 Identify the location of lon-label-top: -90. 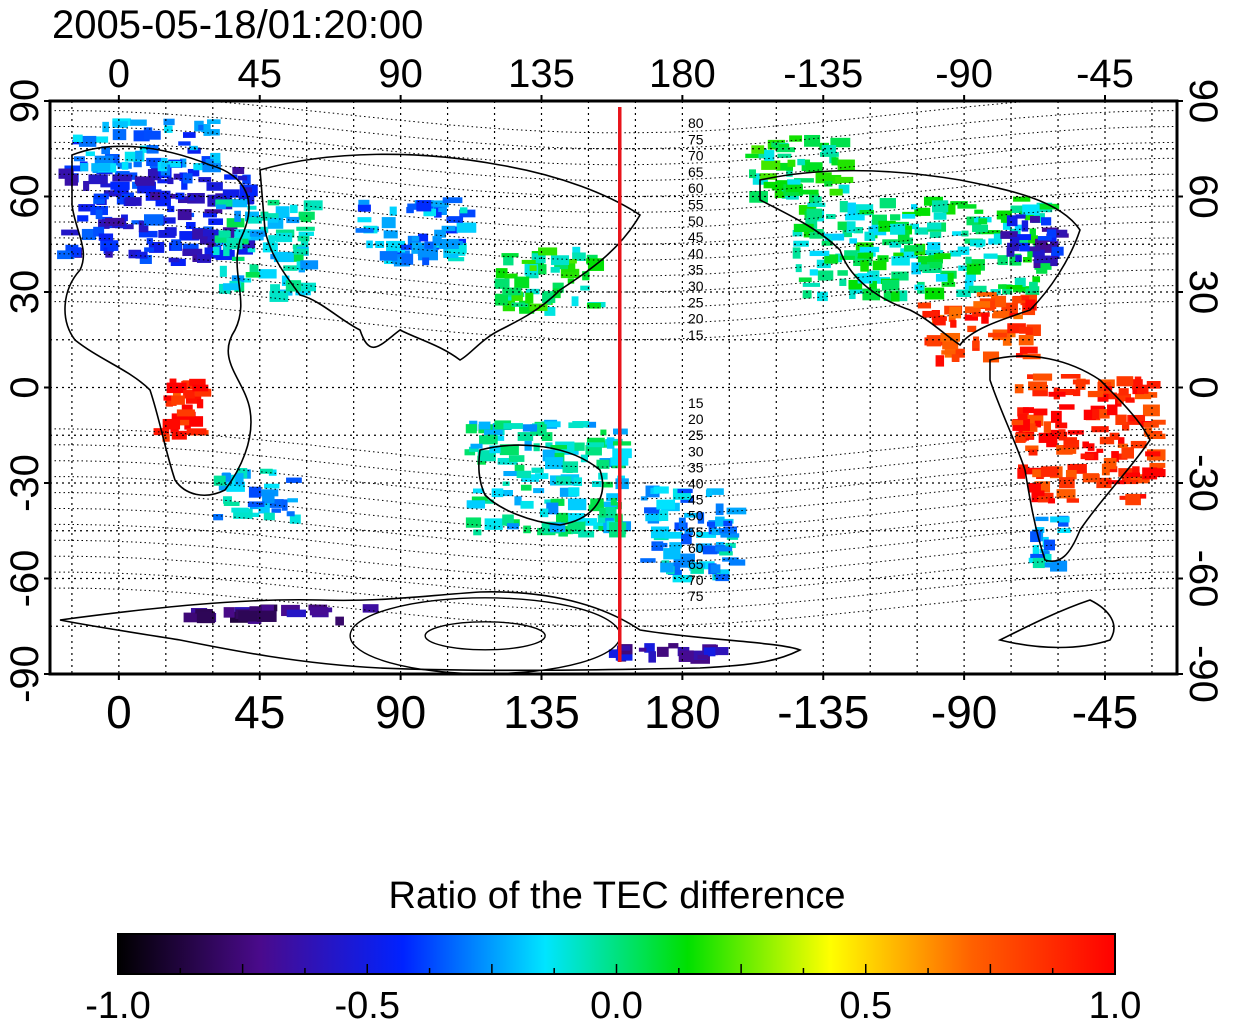
(964, 74).